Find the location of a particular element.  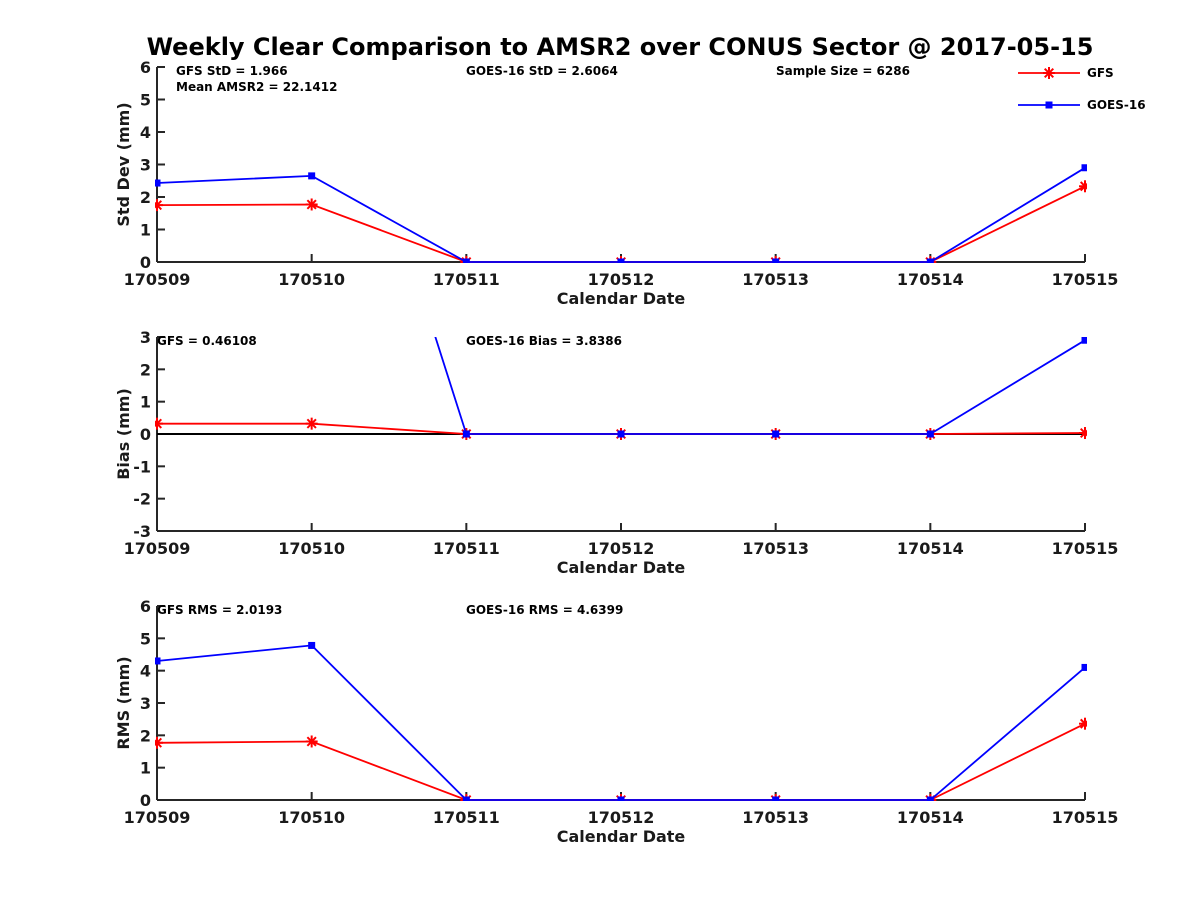

stat-annotation: GFS = 0.46108 is located at coordinates (207, 341).